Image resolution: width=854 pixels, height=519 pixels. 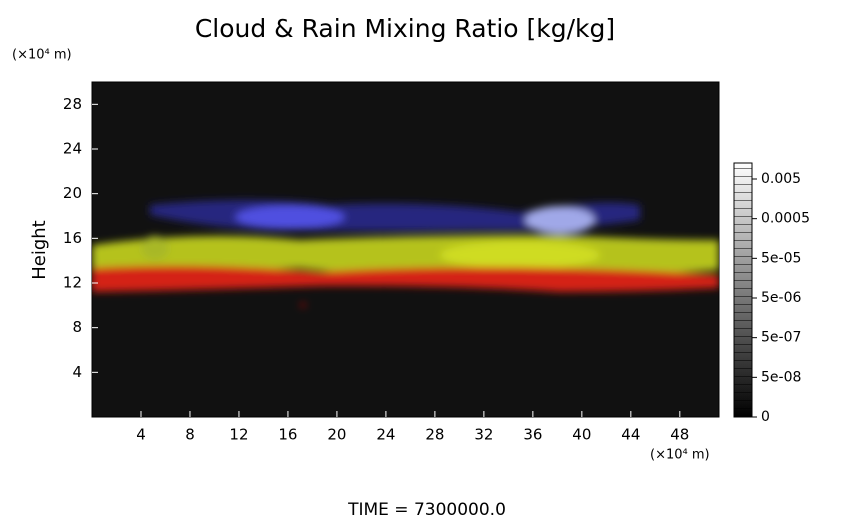 I want to click on x-tick-label: 16, so click(x=287, y=435).